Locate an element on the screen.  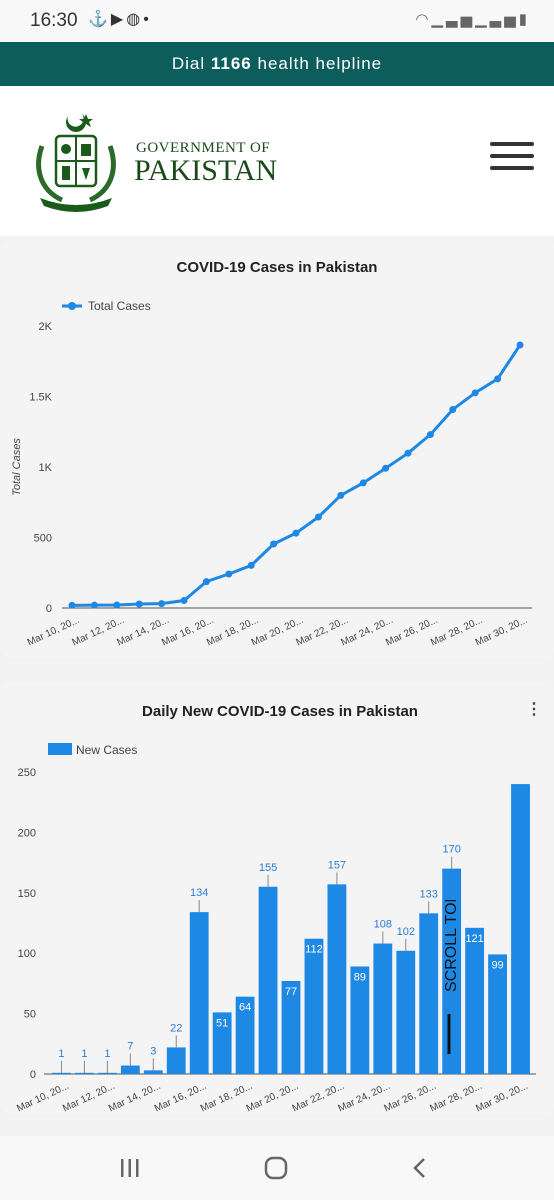
legend-swatch is located at coordinates (60, 749).